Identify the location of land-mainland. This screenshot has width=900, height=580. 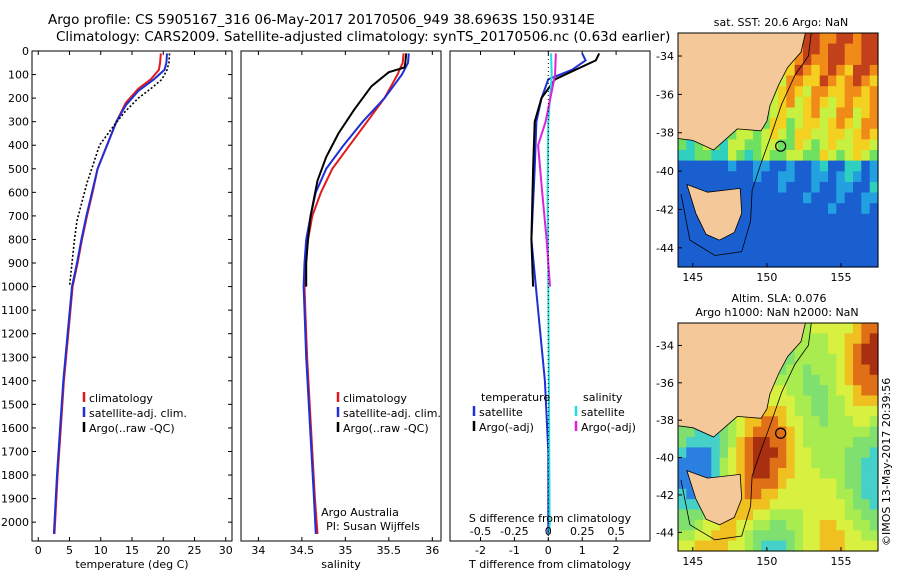
(741, 91).